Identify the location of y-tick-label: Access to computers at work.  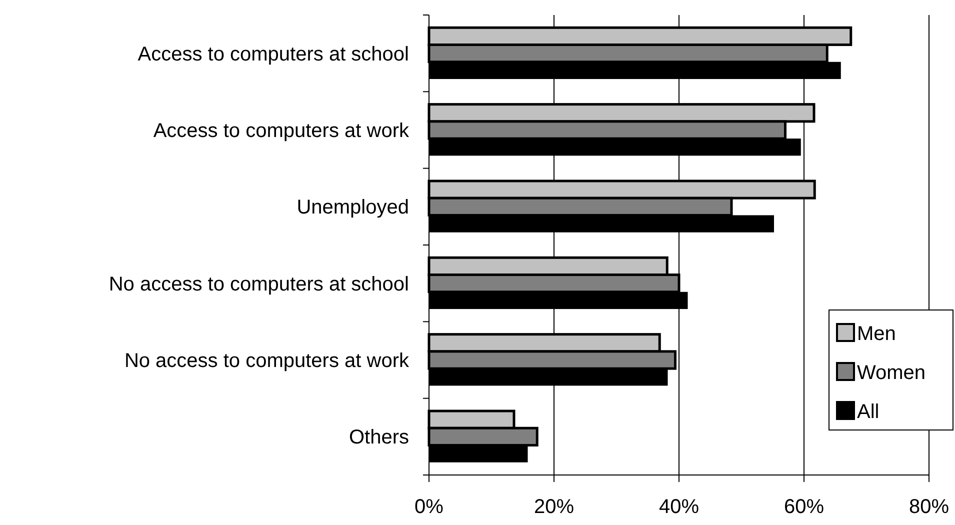
(281, 131).